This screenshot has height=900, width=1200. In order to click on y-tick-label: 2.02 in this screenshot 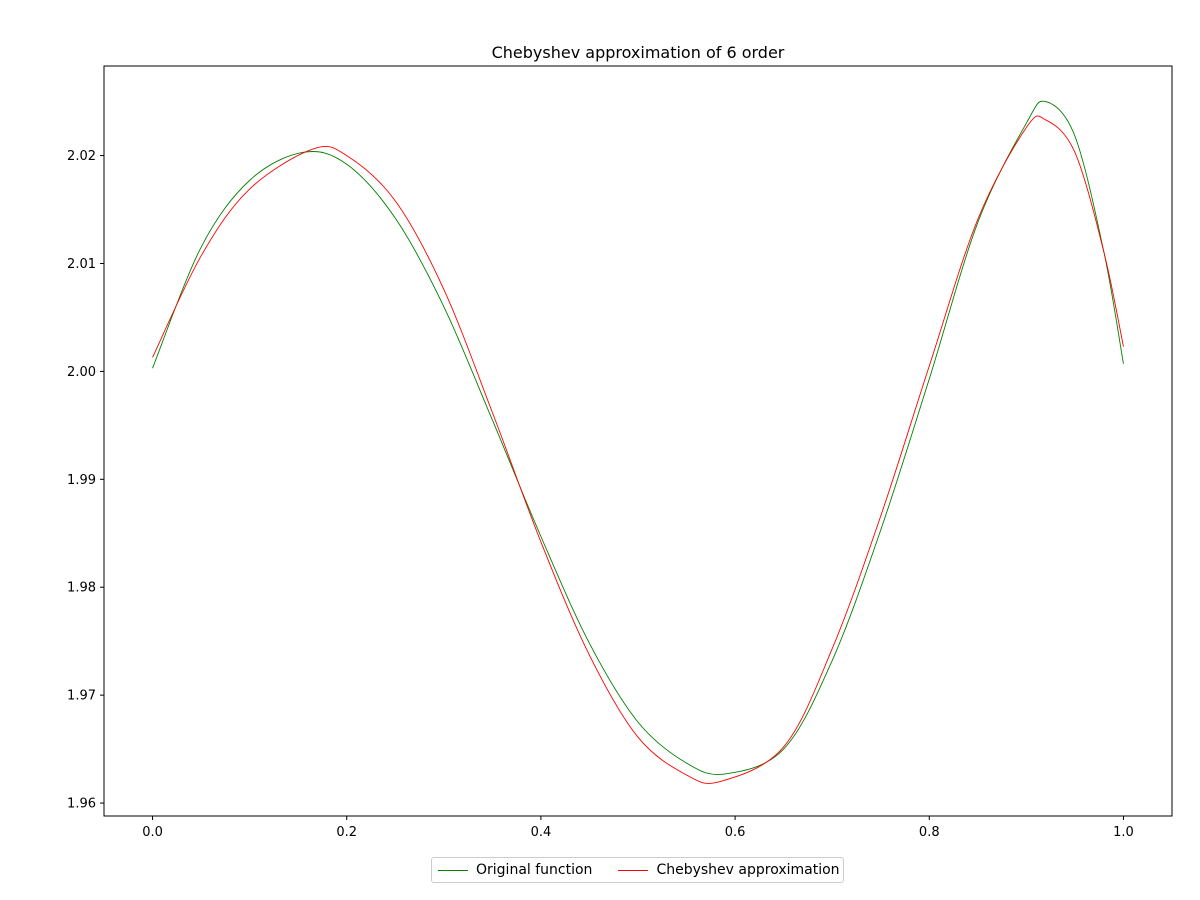, I will do `click(81, 156)`.